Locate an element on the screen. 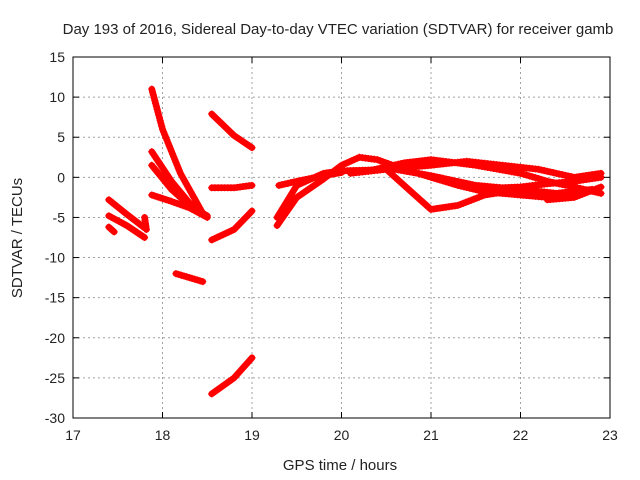 This screenshot has height=480, width=640. y-tick-label: 15 is located at coordinates (57, 57).